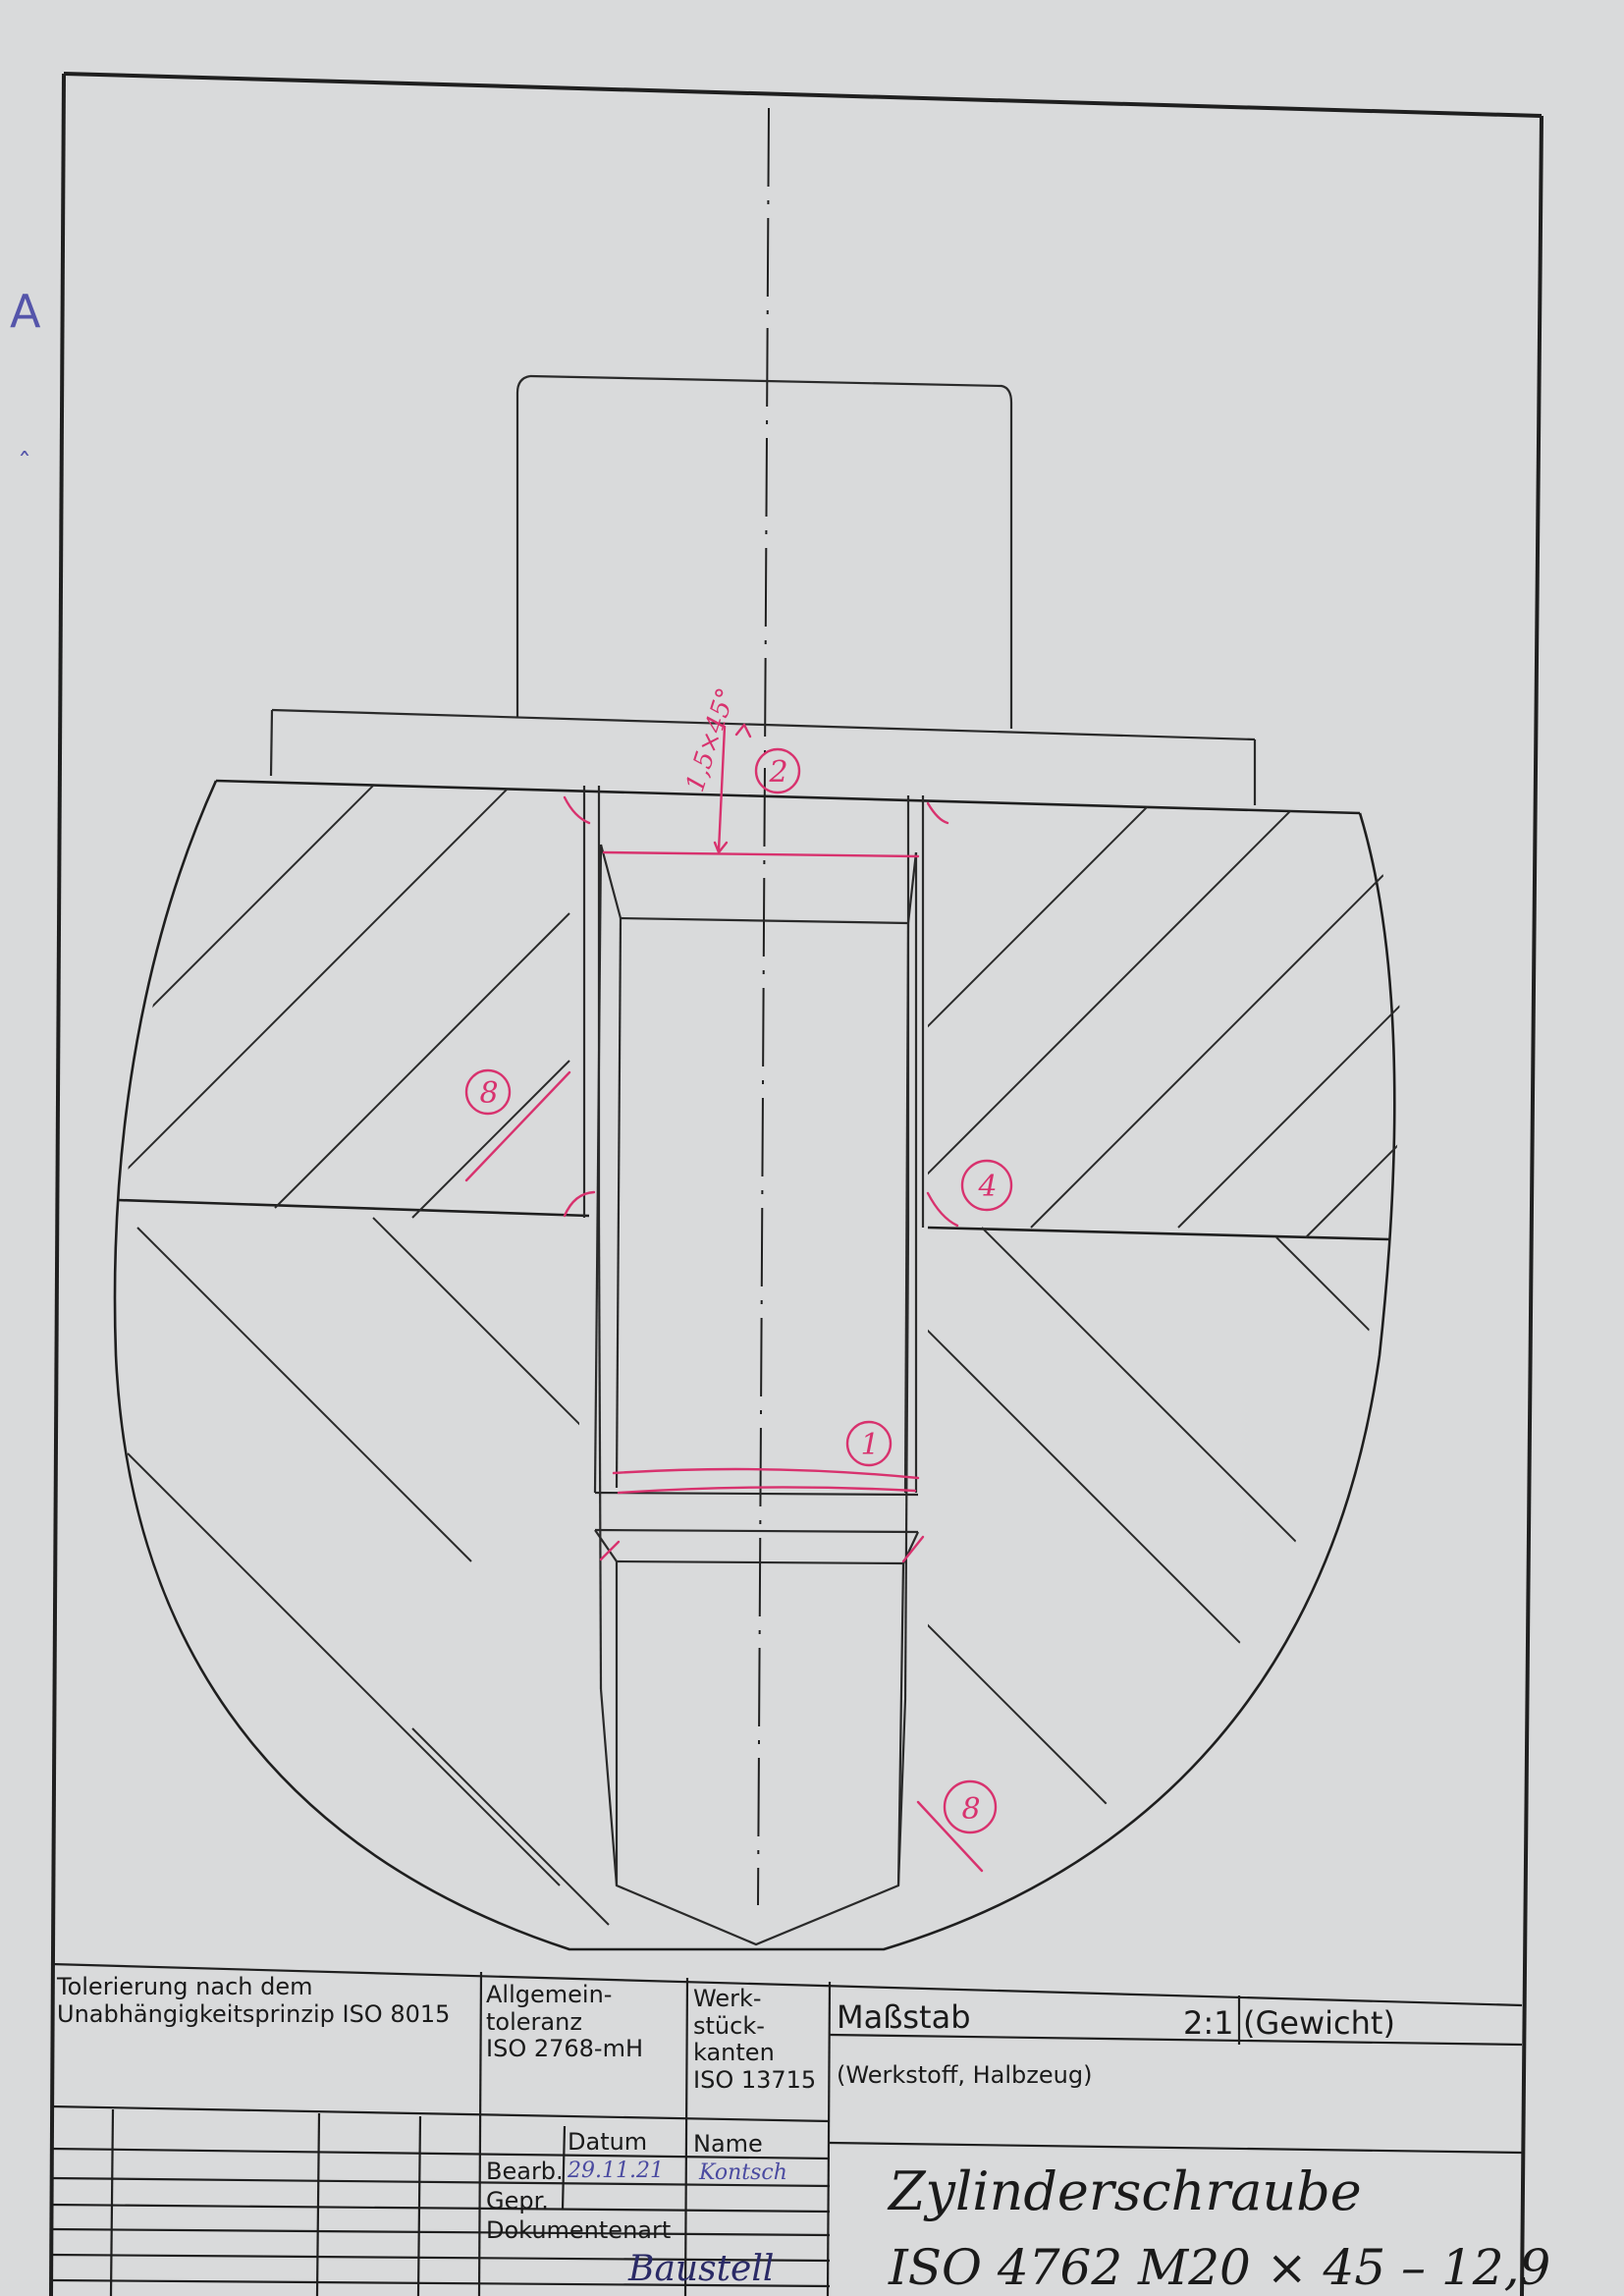 This screenshot has width=1624, height=2296. I want to click on bore-outline, so click(753, 1366).